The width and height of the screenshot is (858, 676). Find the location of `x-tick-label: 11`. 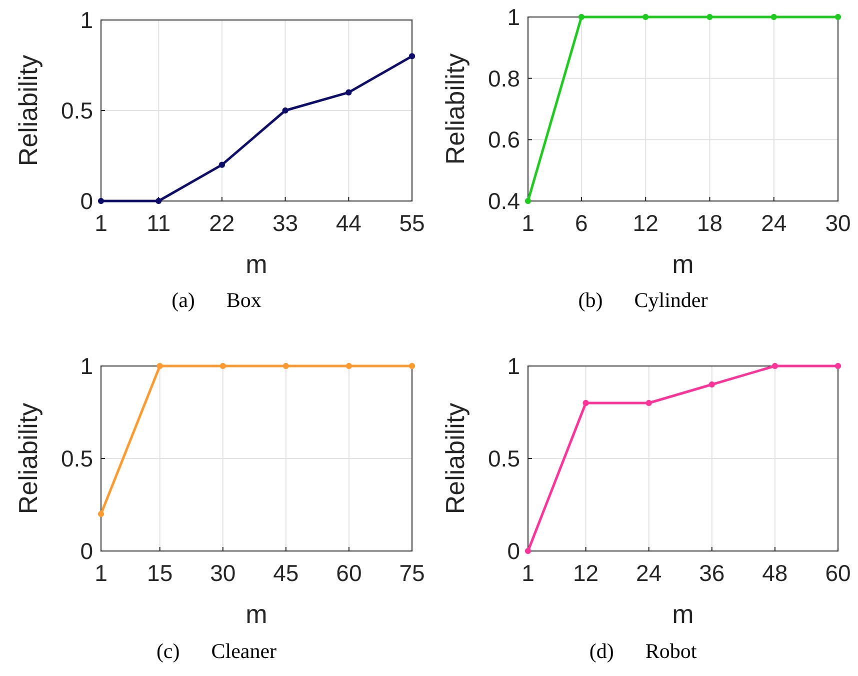

x-tick-label: 11 is located at coordinates (158, 223).